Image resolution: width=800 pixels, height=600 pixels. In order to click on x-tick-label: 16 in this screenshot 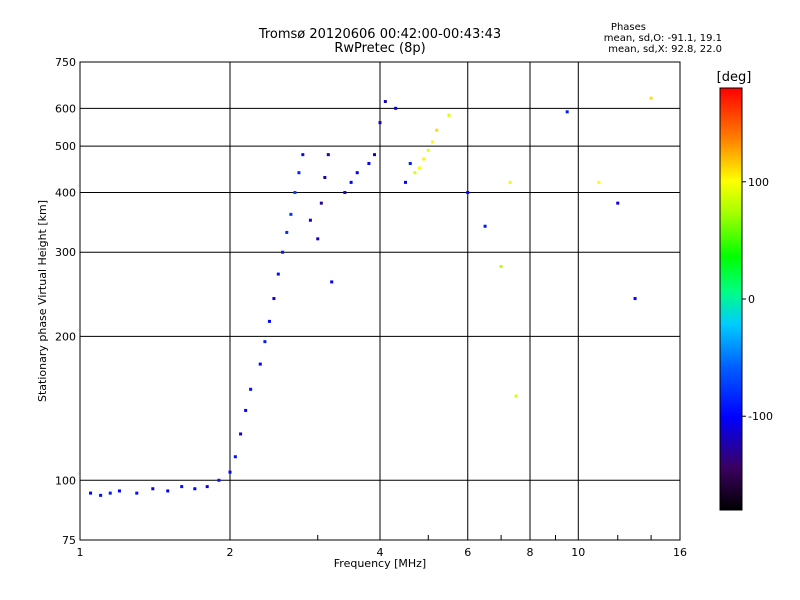, I will do `click(680, 552)`.